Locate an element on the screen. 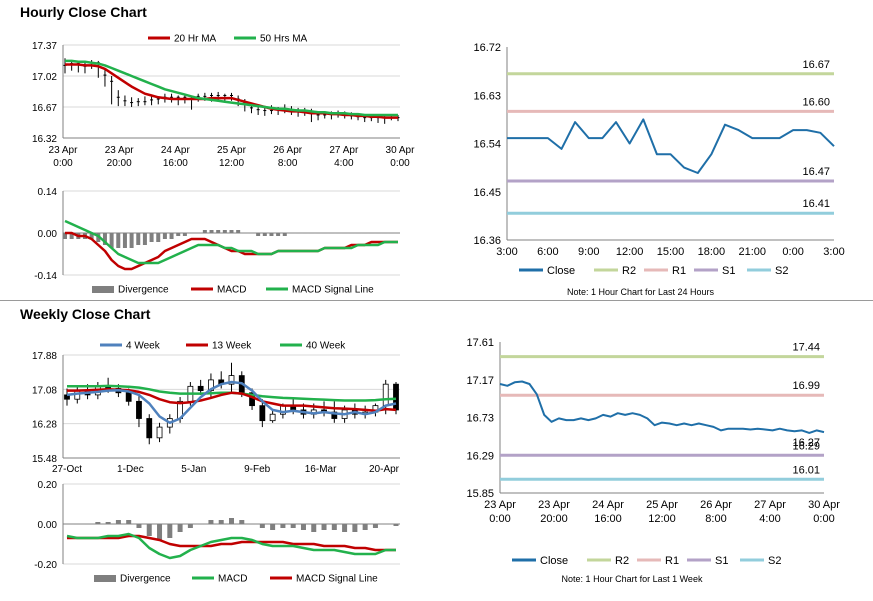 Image resolution: width=873 pixels, height=601 pixels. hourly-price-ytick-label: 17.02 is located at coordinates (44, 77).